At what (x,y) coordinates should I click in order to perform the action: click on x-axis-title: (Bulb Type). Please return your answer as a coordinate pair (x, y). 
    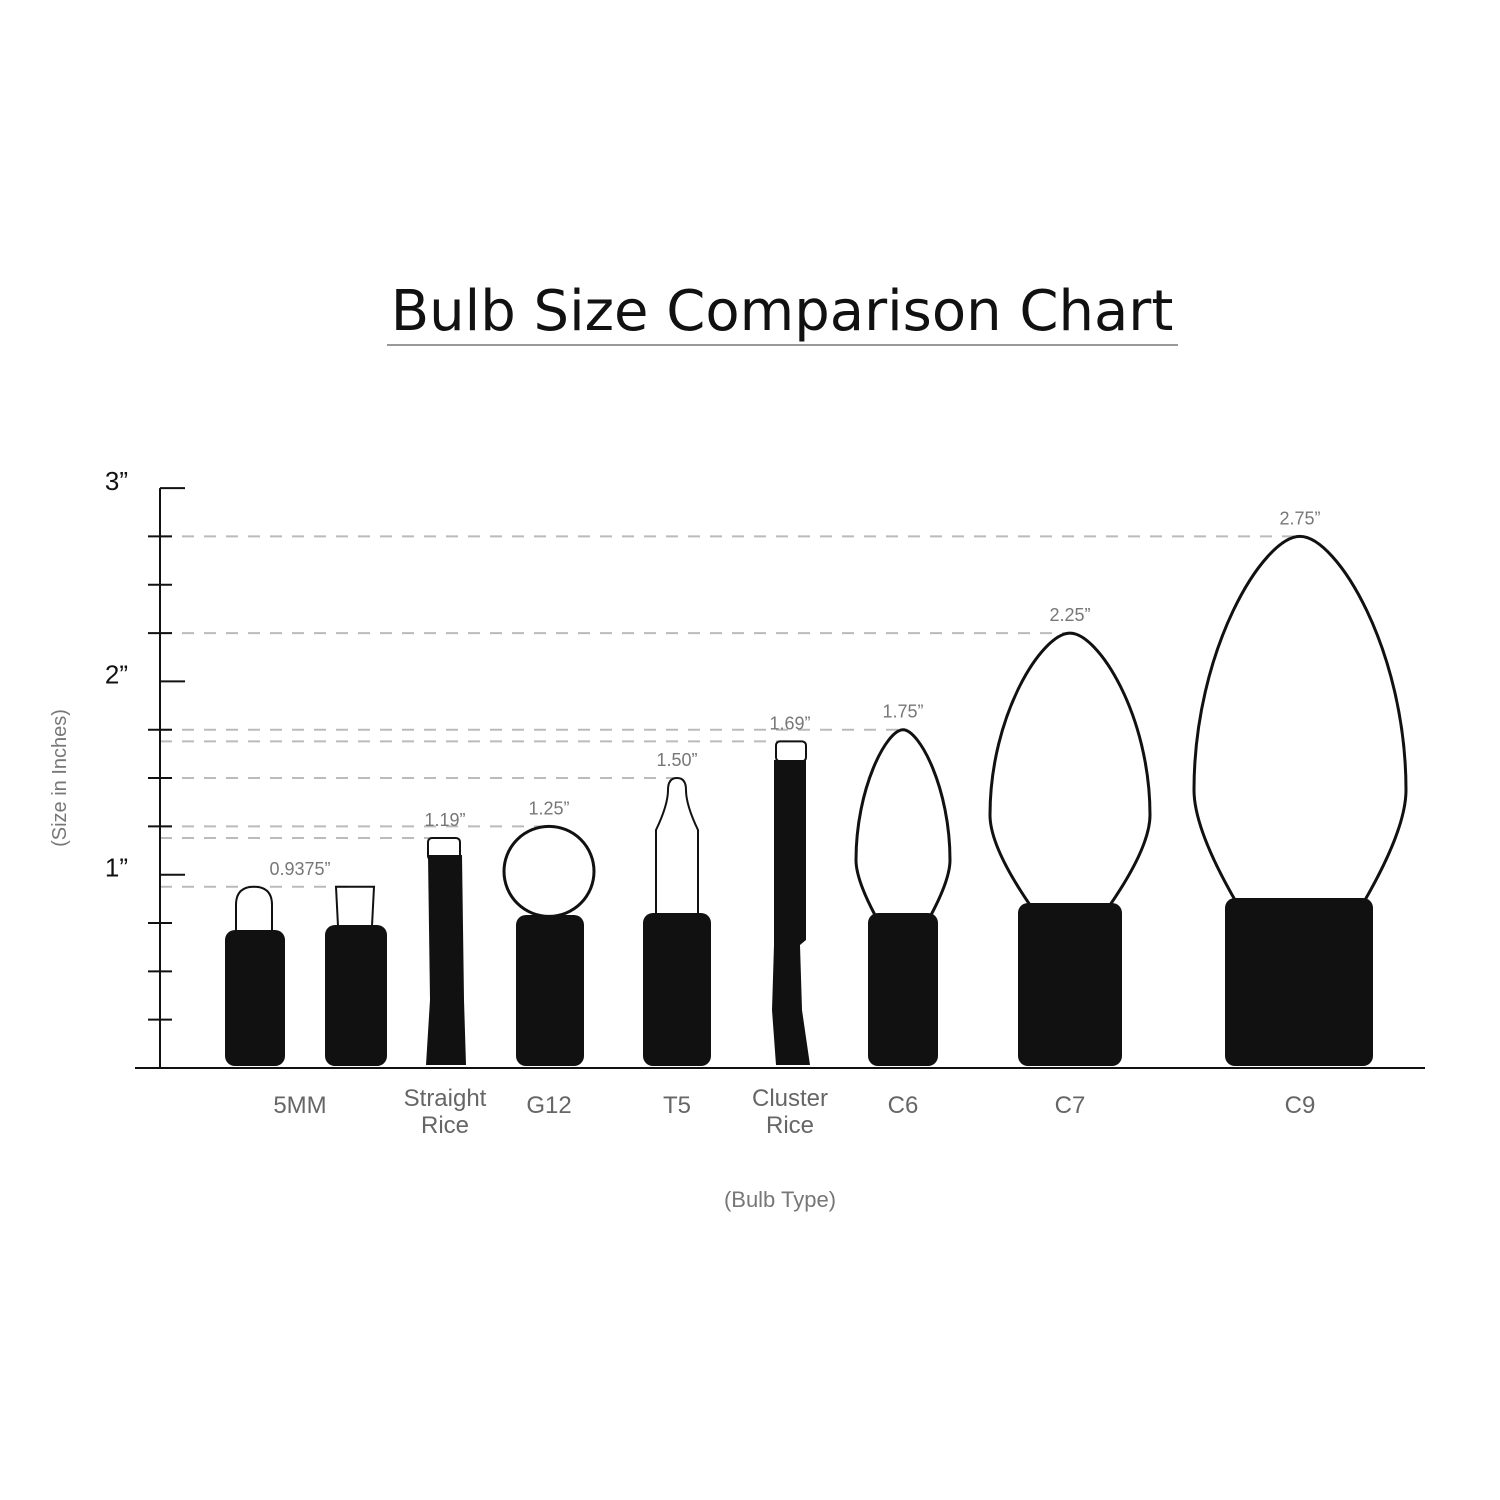
    Looking at the image, I should click on (780, 1199).